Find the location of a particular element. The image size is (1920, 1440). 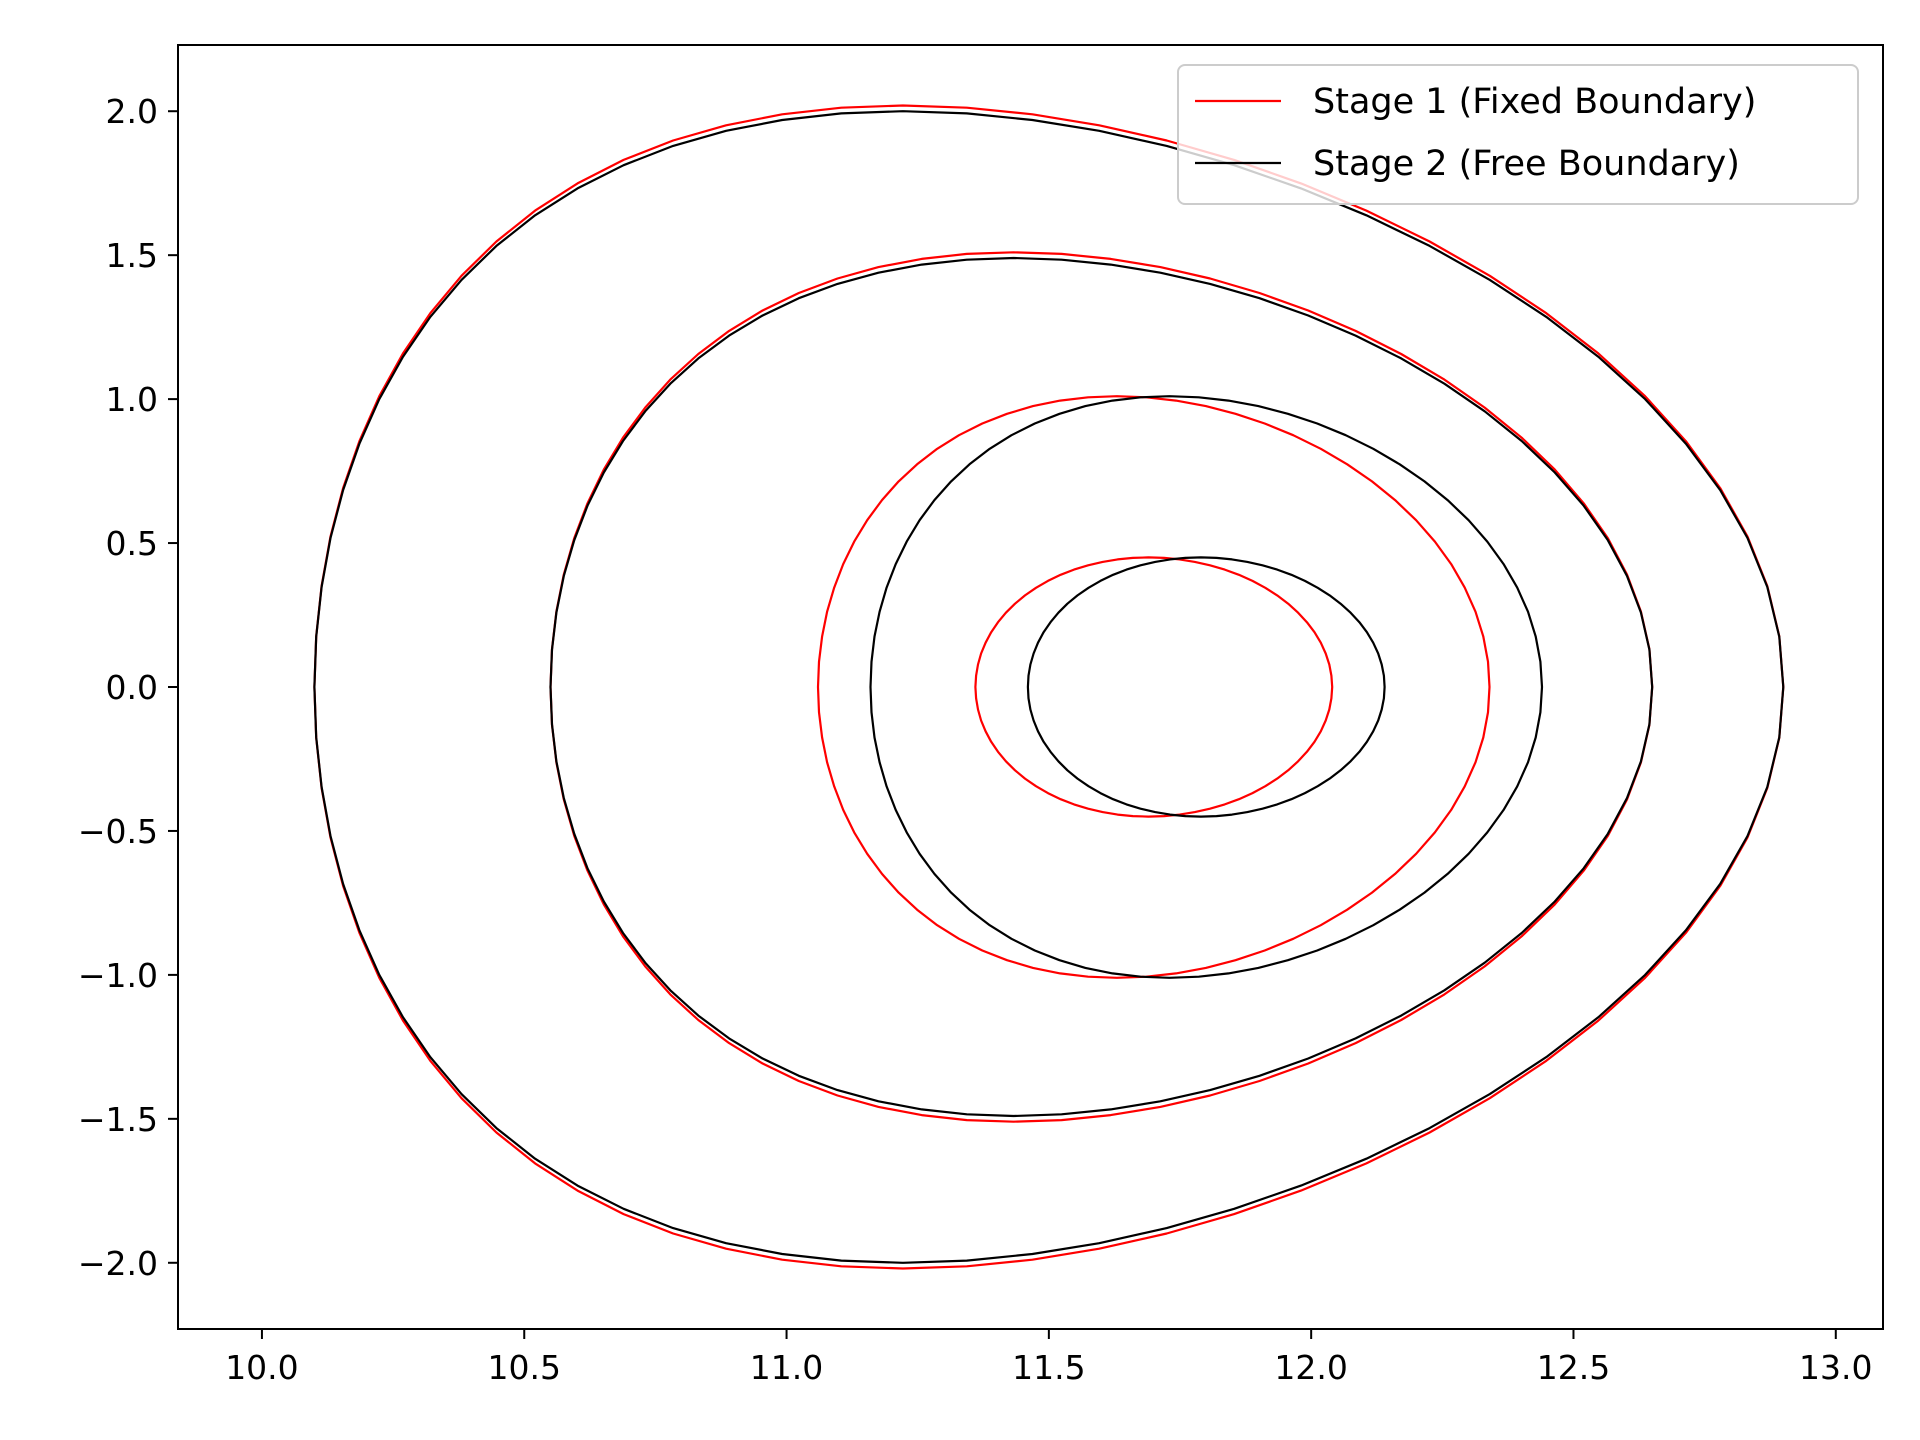

x-axis: 10.0 10.5 11.0 11.5 12.0 12.5 13.0 is located at coordinates (1049, 1358).